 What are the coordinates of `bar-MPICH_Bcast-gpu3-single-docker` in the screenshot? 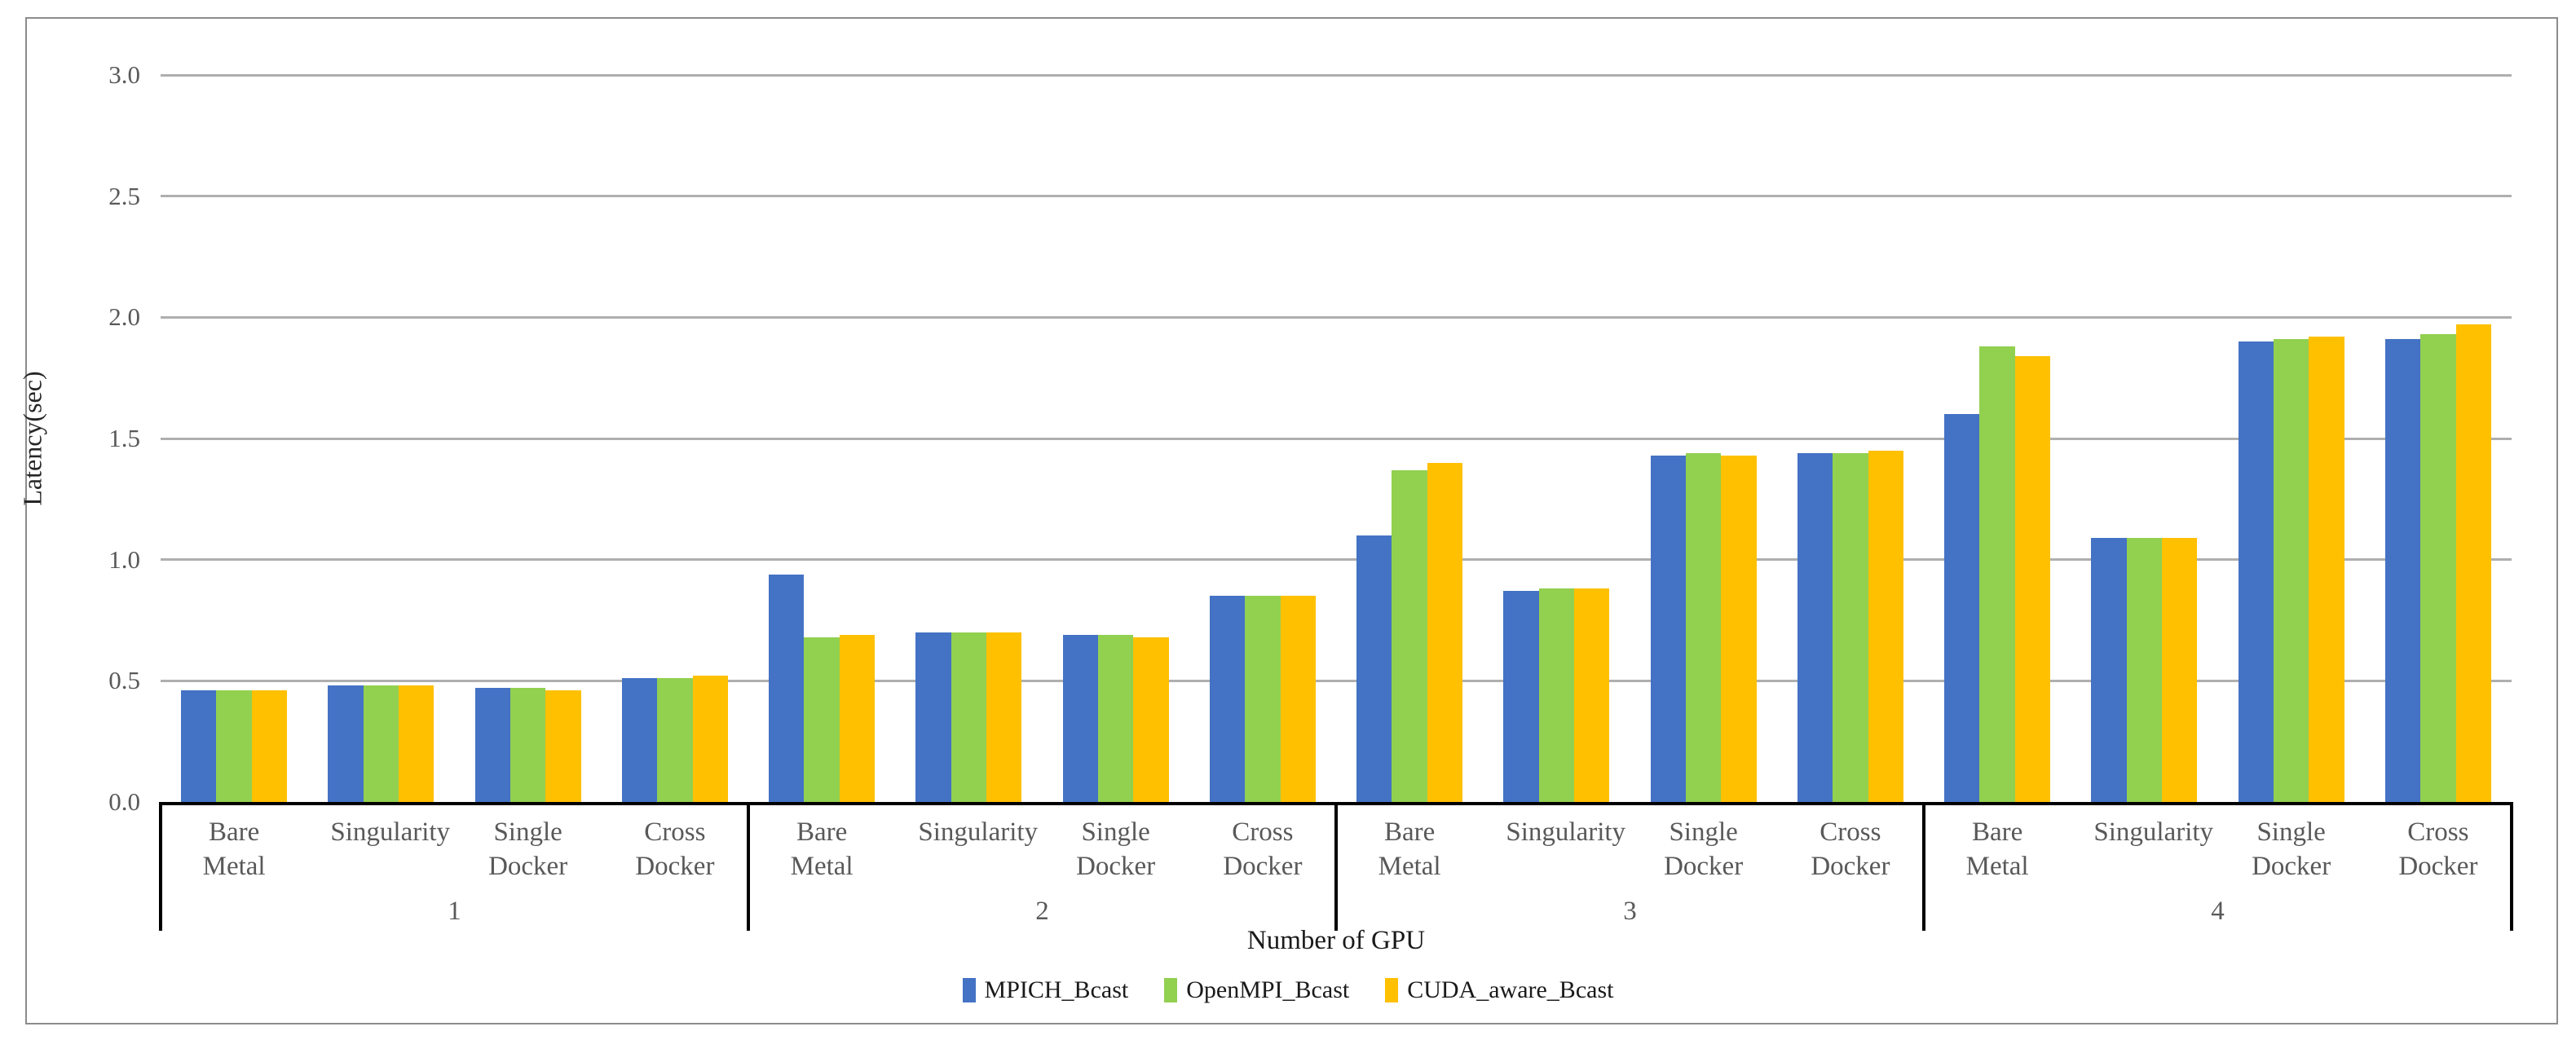 It's located at (1668, 628).